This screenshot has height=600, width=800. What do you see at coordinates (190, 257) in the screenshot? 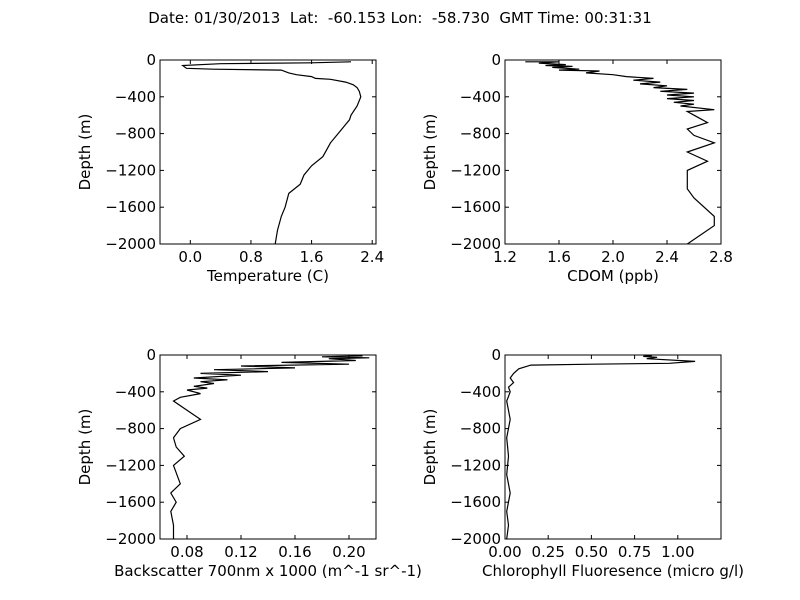
I see `x-tick-label: 0.0` at bounding box center [190, 257].